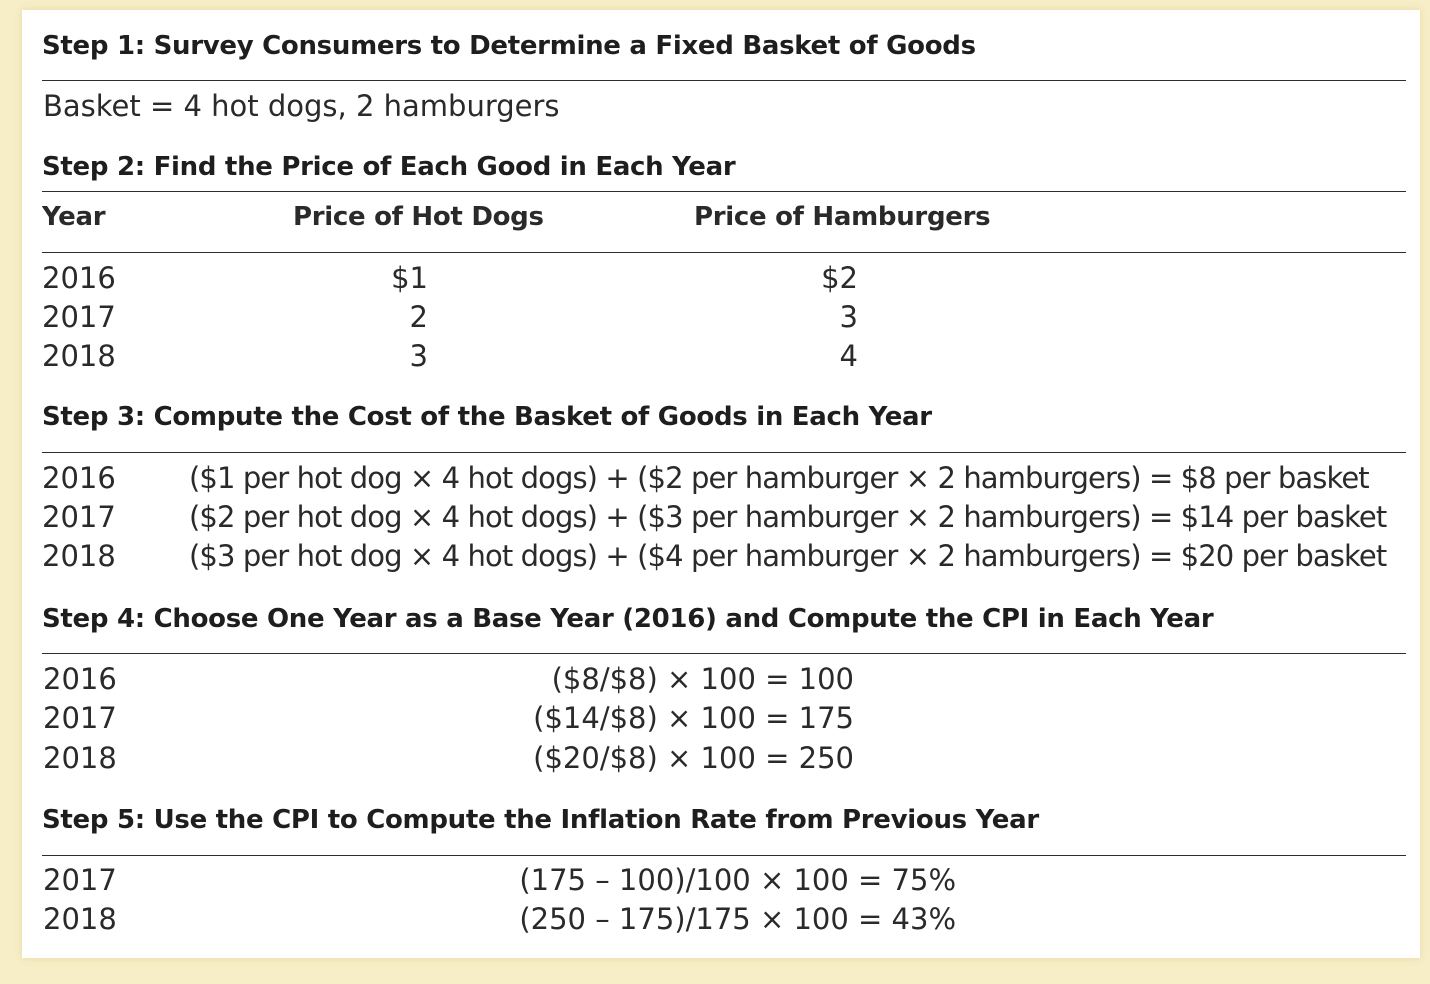  Describe the element at coordinates (724, 653) in the screenshot. I see `step4-rule` at that location.